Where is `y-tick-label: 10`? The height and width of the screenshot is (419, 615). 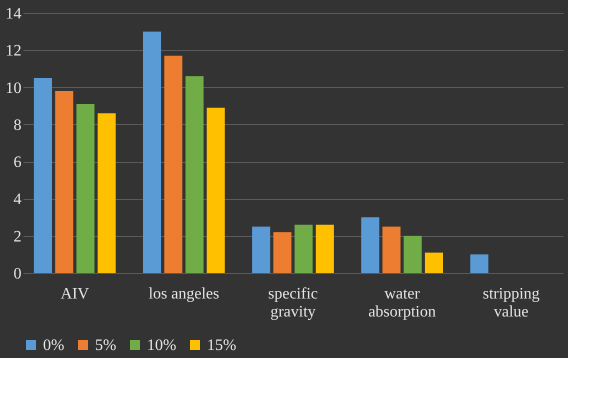 y-tick-label: 10 is located at coordinates (14, 88).